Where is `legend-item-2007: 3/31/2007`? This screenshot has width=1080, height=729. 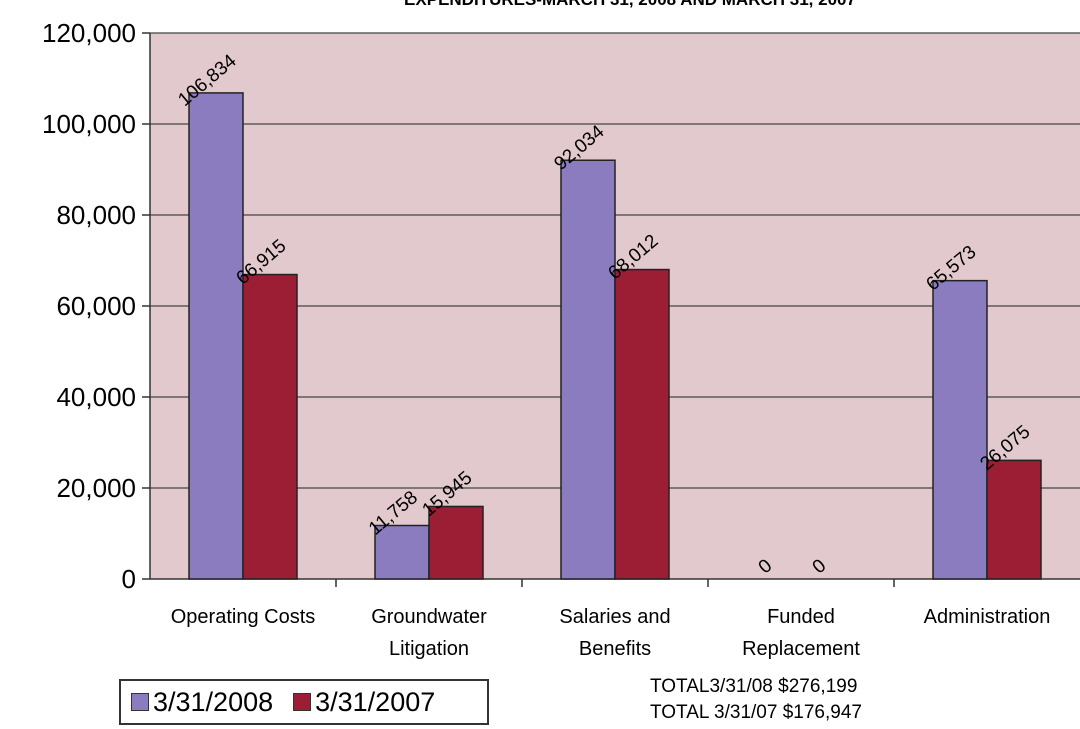
legend-item-2007: 3/31/2007 is located at coordinates (364, 702).